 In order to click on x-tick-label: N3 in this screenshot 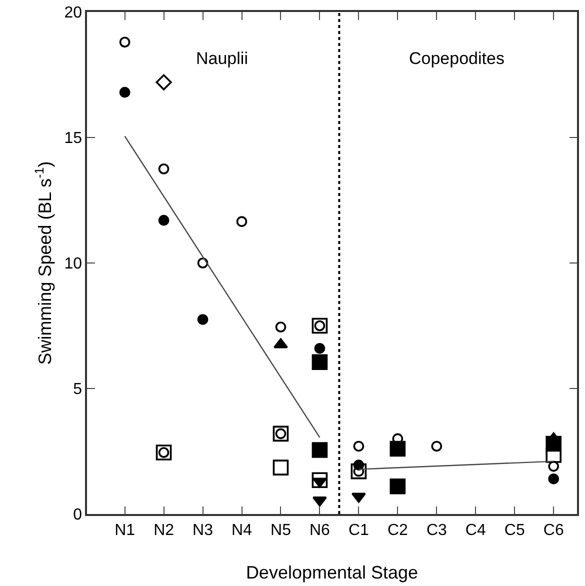, I will do `click(203, 530)`.